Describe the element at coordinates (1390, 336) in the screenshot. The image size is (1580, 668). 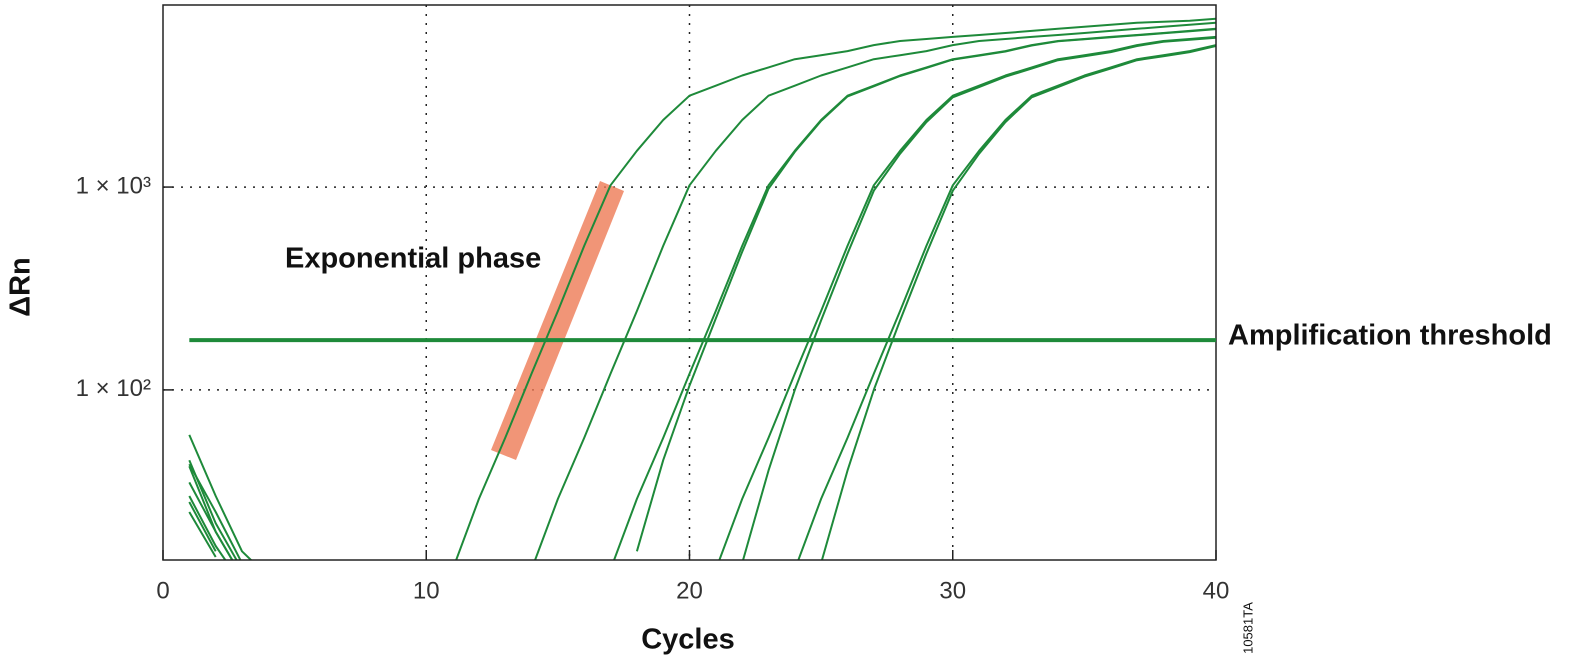
I see `threshold-label: Amplification threshold` at that location.